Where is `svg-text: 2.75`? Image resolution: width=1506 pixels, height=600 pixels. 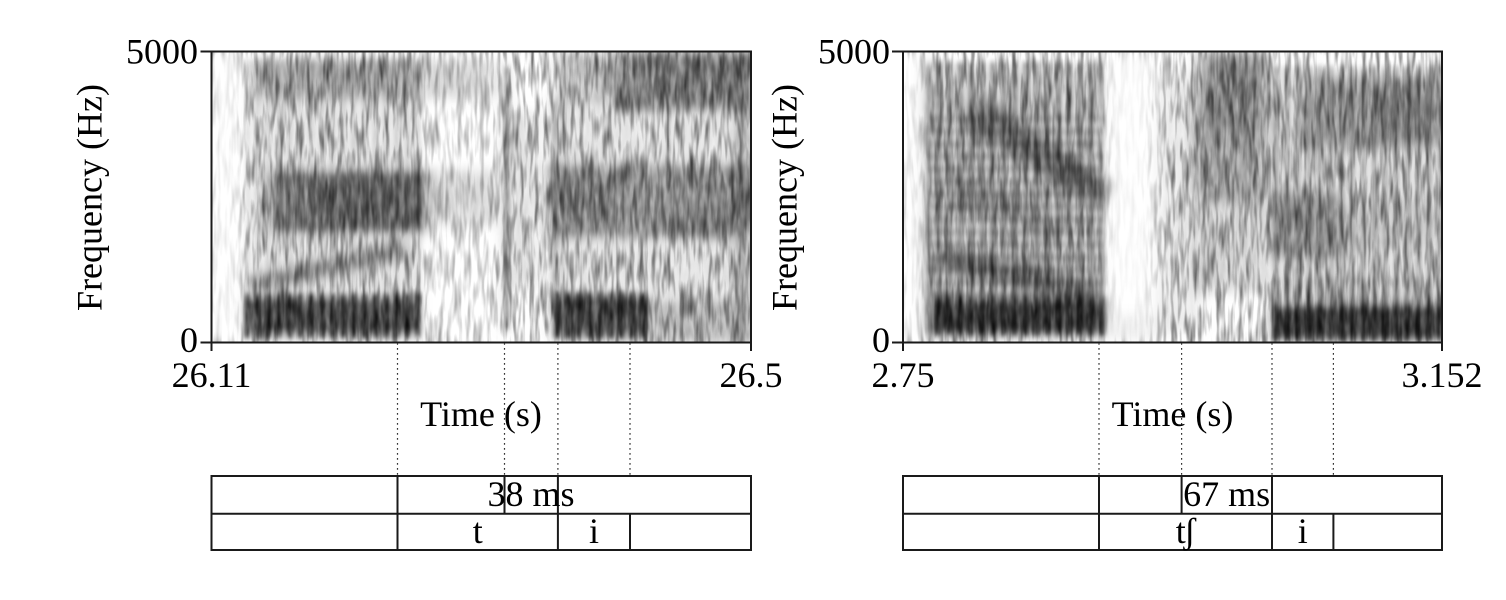
svg-text: 2.75 is located at coordinates (903, 375).